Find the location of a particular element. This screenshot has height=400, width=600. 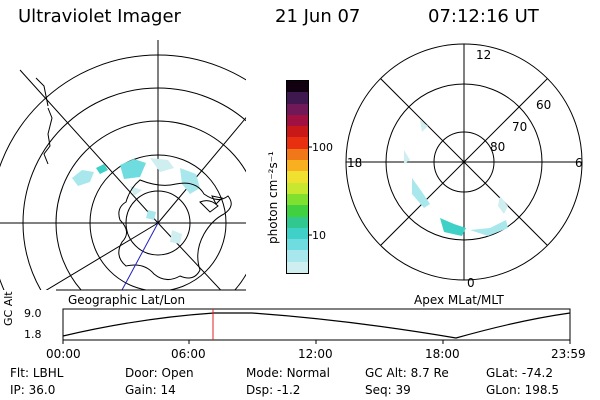

time-label: 07:12:16 UT is located at coordinates (483, 16).